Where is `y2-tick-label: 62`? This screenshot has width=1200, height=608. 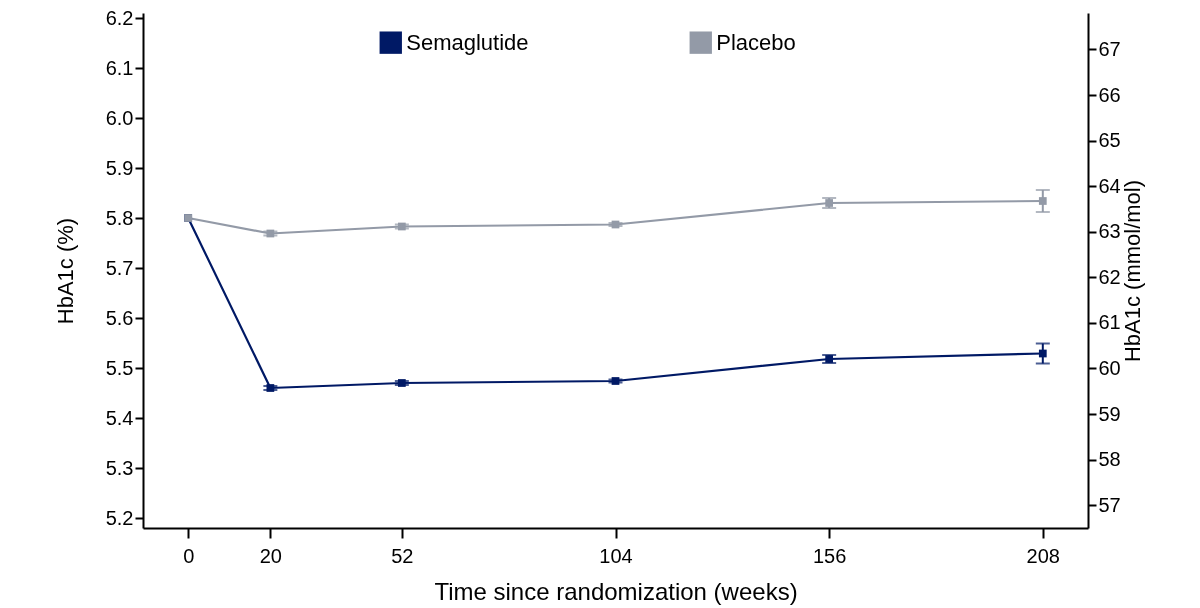 y2-tick-label: 62 is located at coordinates (1109, 276).